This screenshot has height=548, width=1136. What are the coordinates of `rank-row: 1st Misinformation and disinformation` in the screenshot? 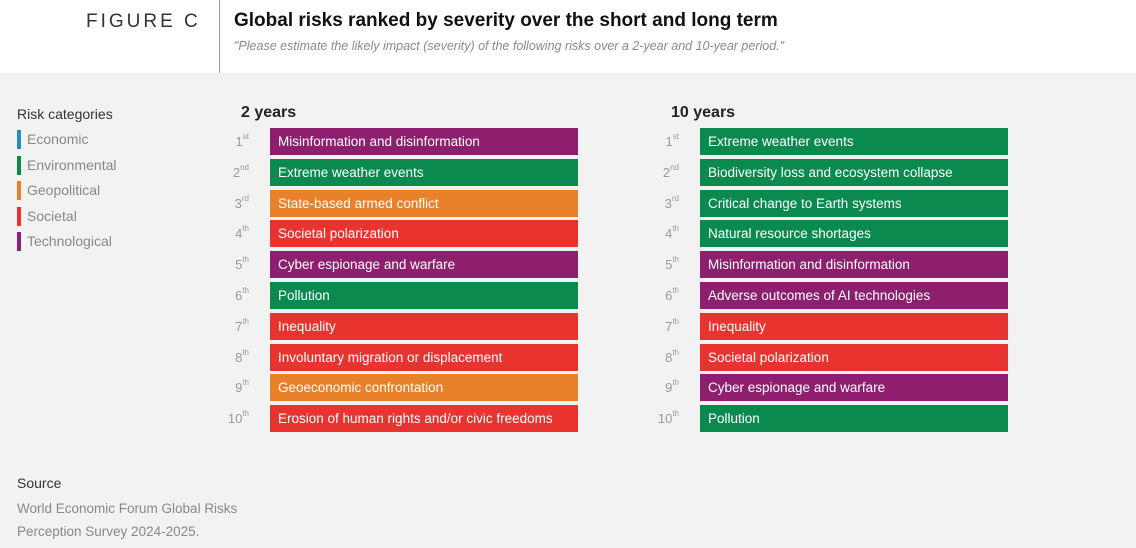 It's located at (405, 141).